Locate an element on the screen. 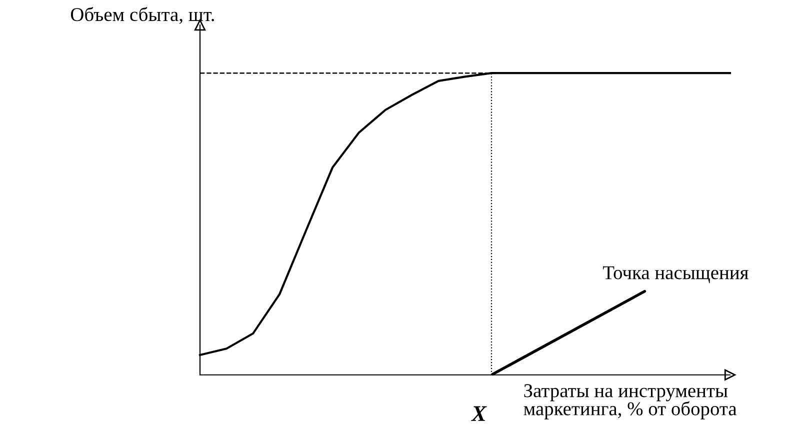 The image size is (800, 440). annotation: Точка насыщения is located at coordinates (675, 275).